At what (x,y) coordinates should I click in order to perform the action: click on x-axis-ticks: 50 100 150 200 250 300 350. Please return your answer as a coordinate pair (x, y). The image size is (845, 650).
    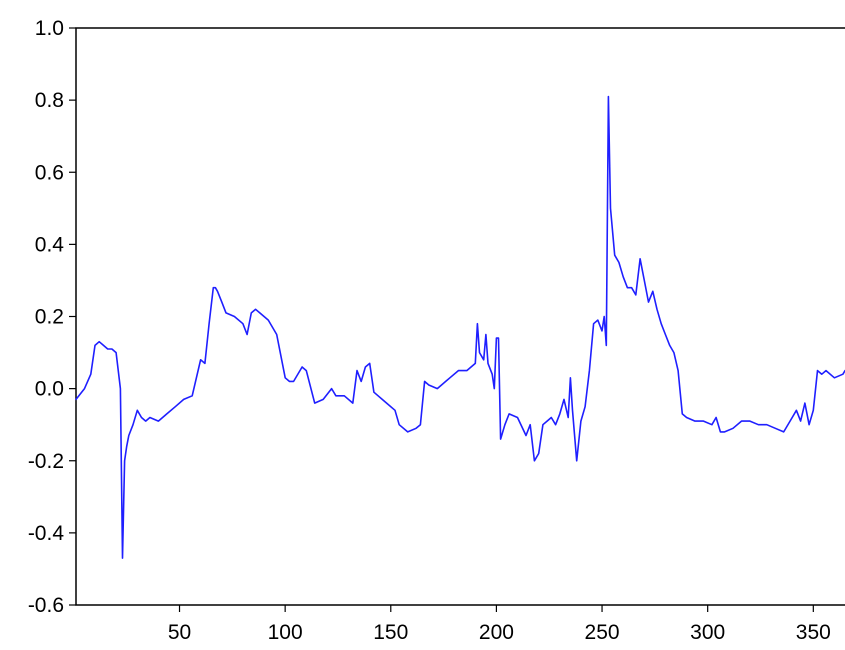
    Looking at the image, I should click on (499, 624).